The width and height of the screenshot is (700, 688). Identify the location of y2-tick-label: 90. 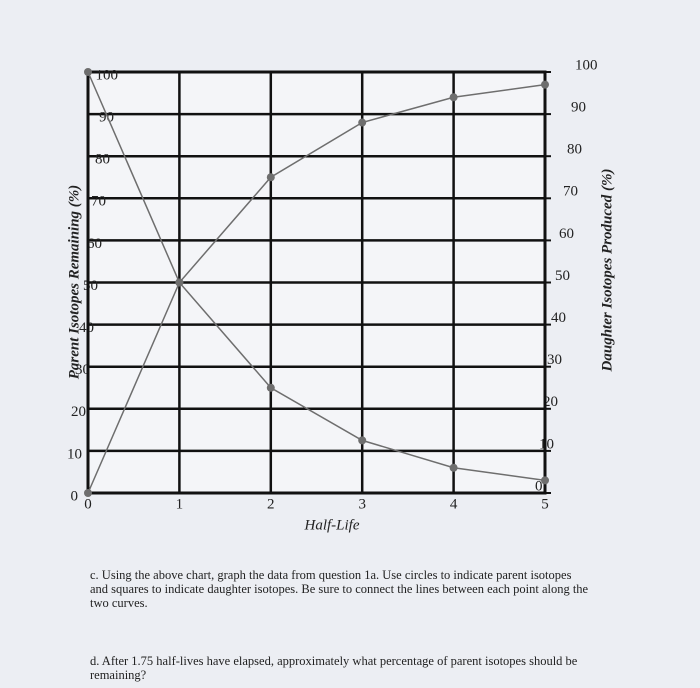
(578, 108).